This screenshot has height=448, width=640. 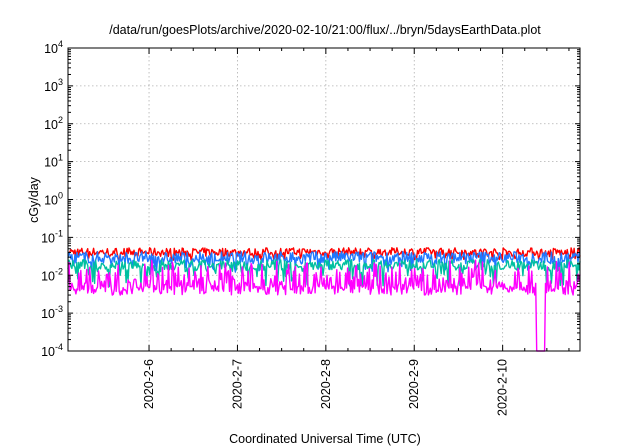 What do you see at coordinates (53, 123) in the screenshot?
I see `y-tick-label: 10²` at bounding box center [53, 123].